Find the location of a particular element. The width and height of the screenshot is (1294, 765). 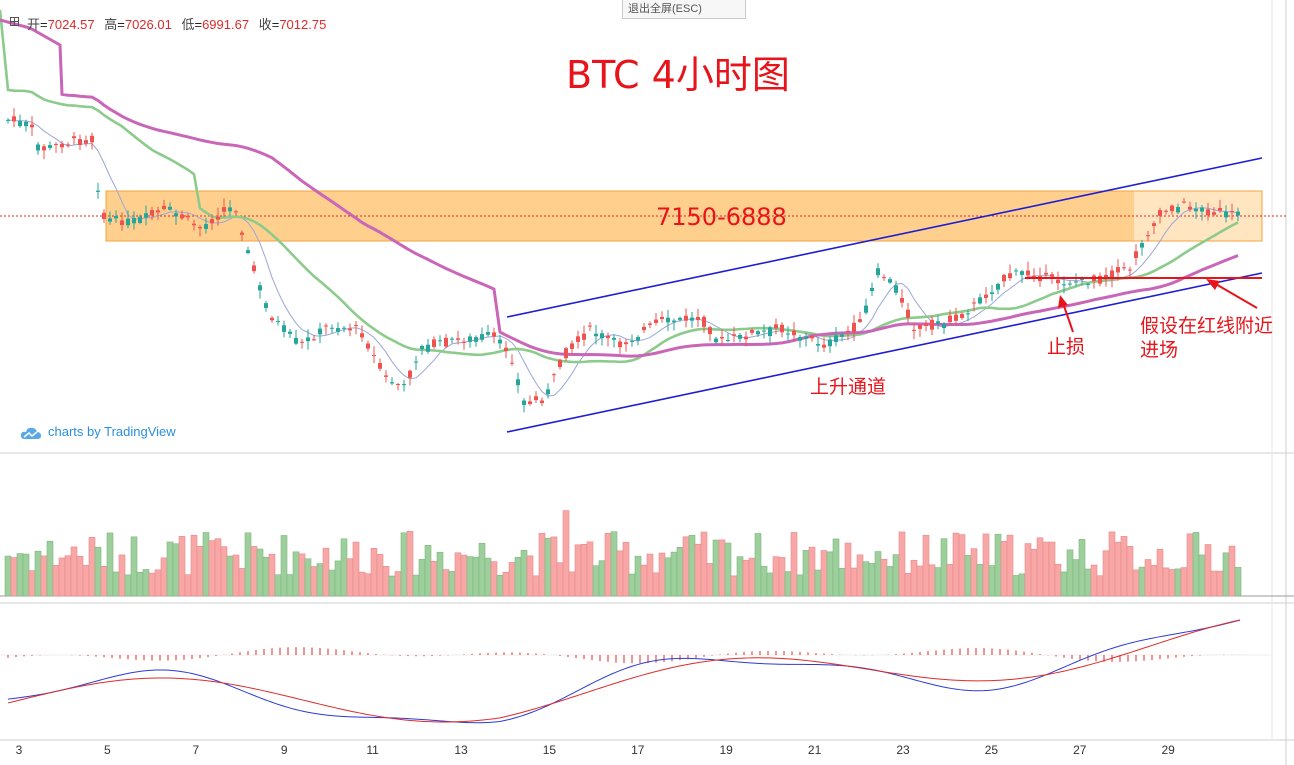

entry-annotation-line2: 进场 is located at coordinates (1159, 350).